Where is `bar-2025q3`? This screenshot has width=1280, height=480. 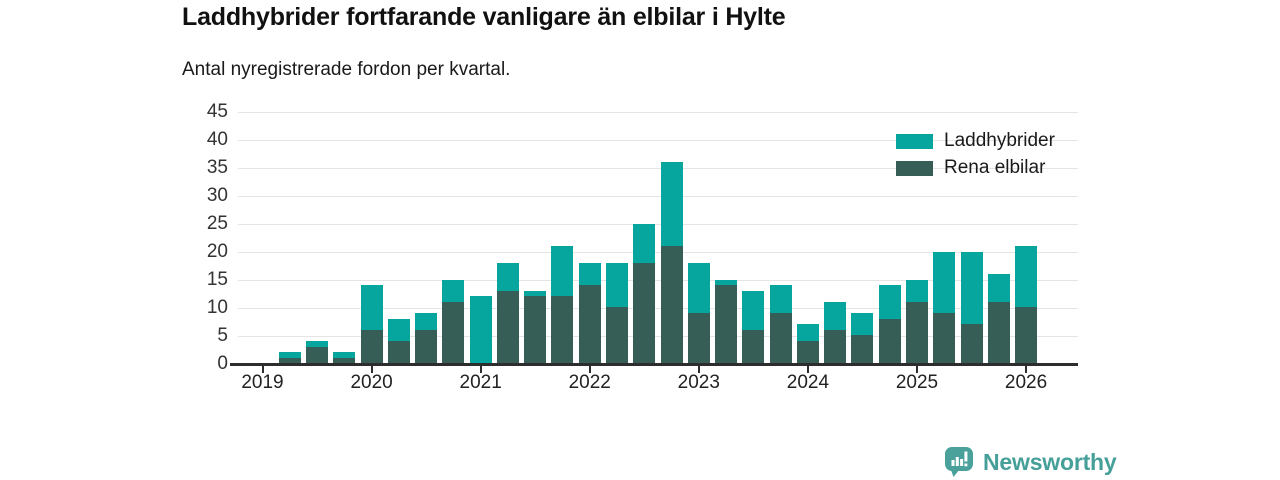
bar-2025q3 is located at coordinates (971, 307).